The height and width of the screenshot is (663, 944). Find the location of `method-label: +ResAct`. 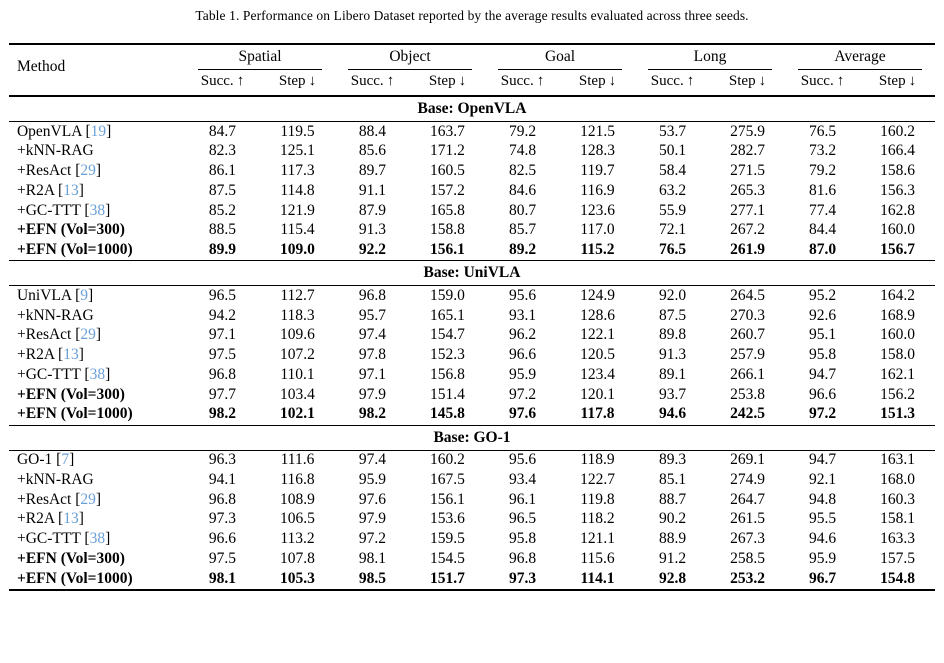

method-label: +ResAct is located at coordinates (44, 335).